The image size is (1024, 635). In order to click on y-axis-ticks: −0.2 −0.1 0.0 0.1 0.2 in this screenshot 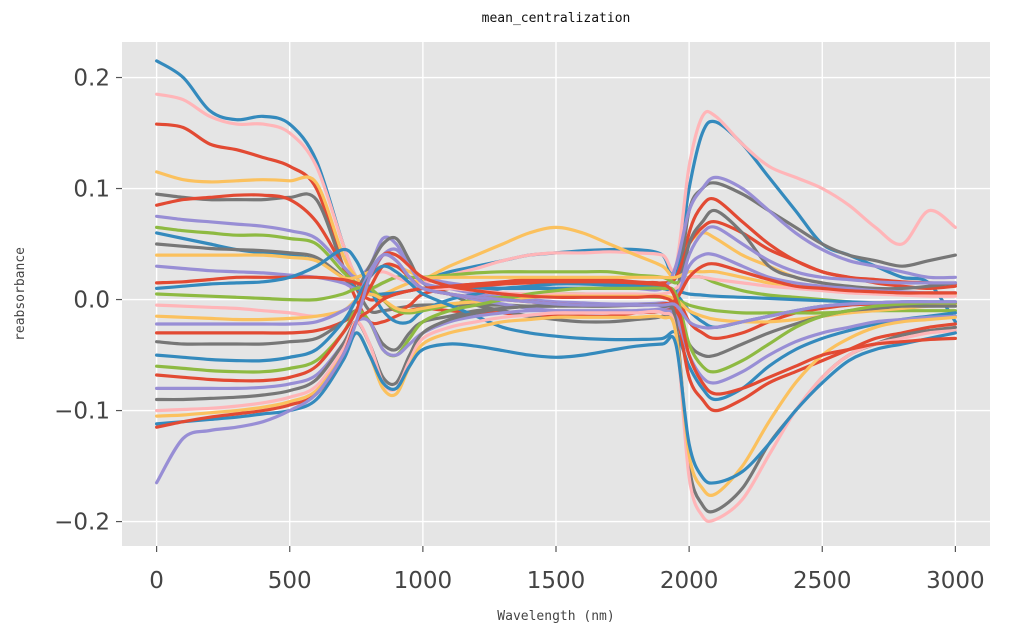, I will do `click(88, 301)`.